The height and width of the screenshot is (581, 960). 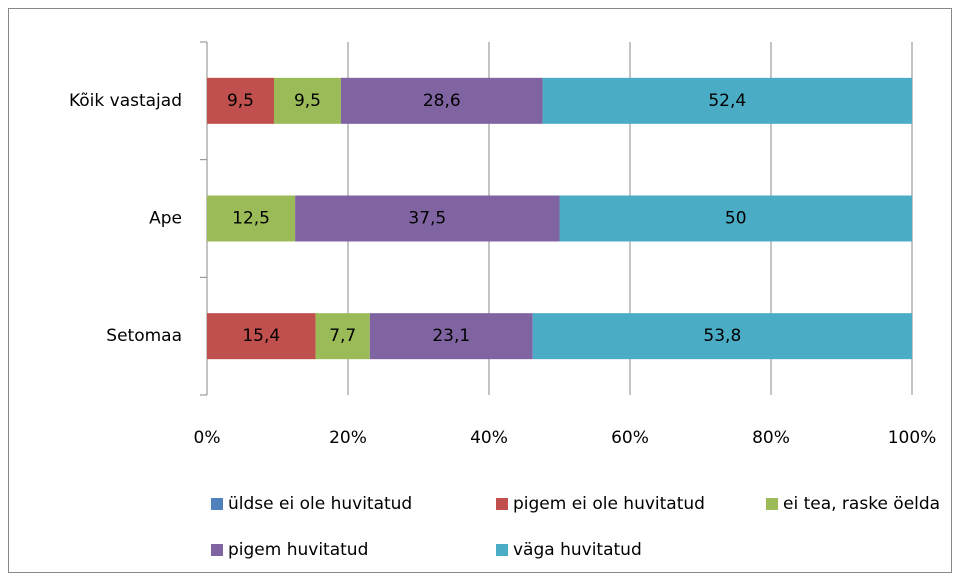 I want to click on data-label: 28,6, so click(x=442, y=101).